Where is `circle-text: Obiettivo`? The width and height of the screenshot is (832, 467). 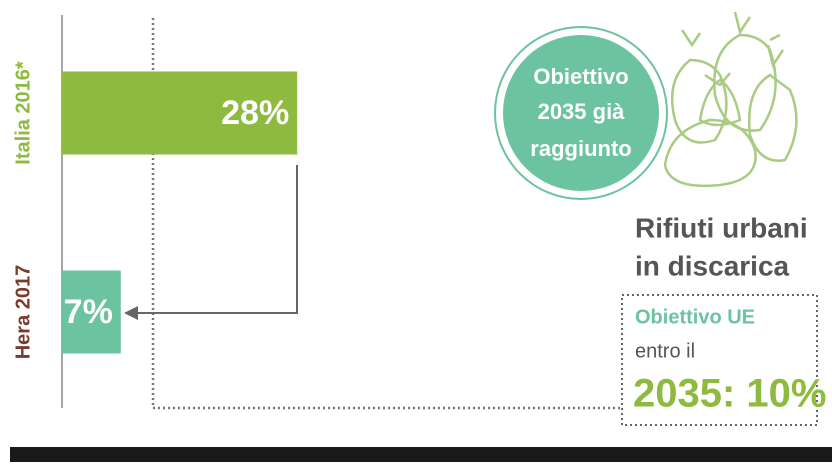 circle-text: Obiettivo is located at coordinates (580, 76).